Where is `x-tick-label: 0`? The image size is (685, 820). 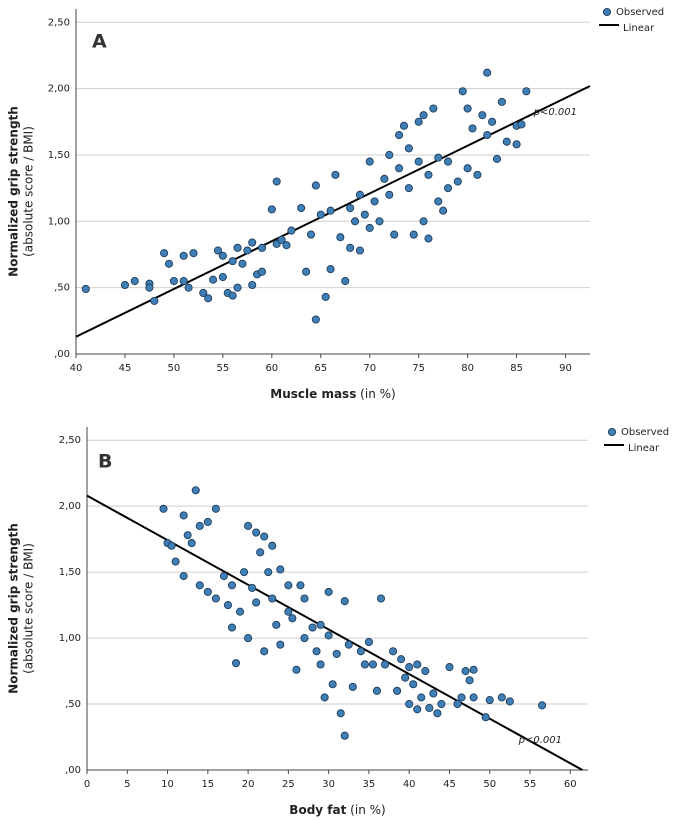
x-tick-label: 0 is located at coordinates (87, 784).